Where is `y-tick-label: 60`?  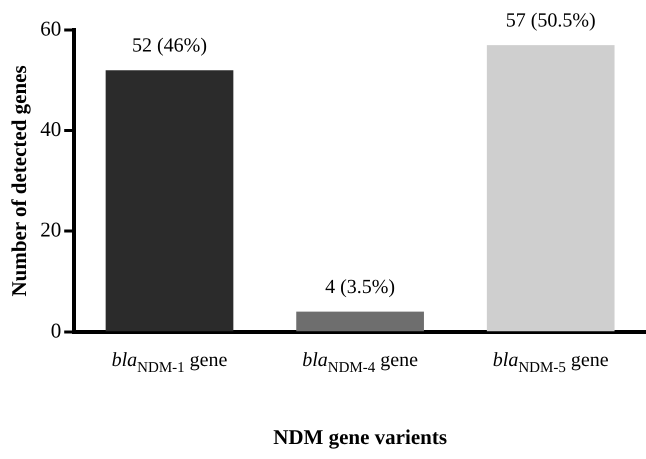 y-tick-label: 60 is located at coordinates (51, 28).